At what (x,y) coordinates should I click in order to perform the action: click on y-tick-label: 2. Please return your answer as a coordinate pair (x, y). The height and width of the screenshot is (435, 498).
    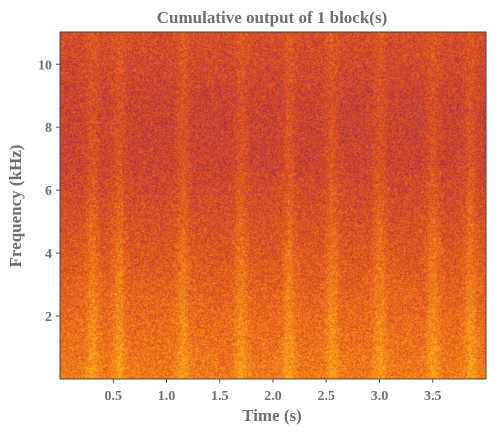
    Looking at the image, I should click on (48, 317).